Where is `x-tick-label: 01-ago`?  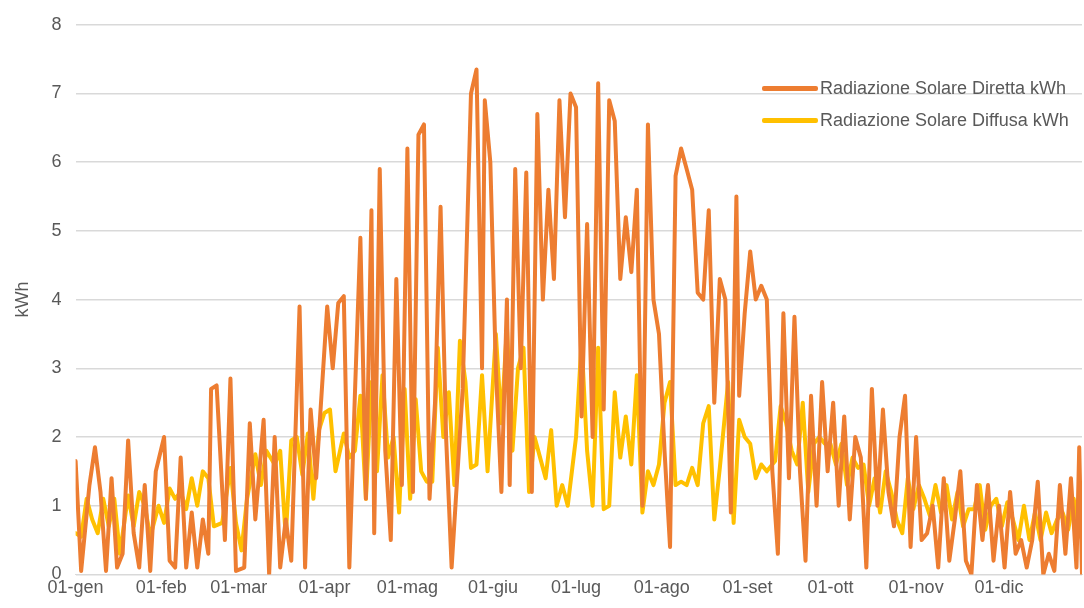 x-tick-label: 01-ago is located at coordinates (661, 587).